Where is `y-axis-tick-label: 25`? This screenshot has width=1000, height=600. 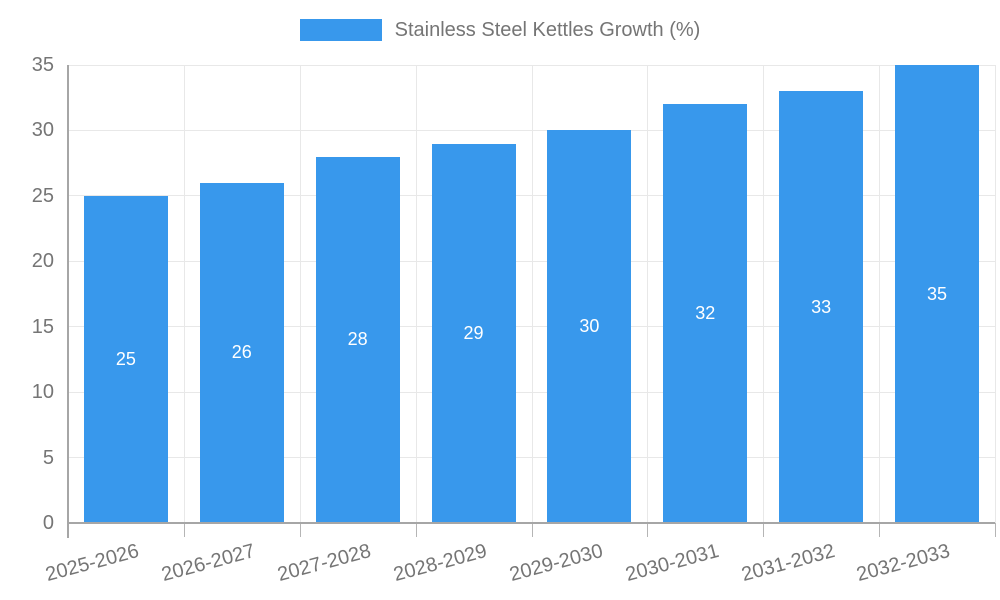
y-axis-tick-label: 25 is located at coordinates (42, 195).